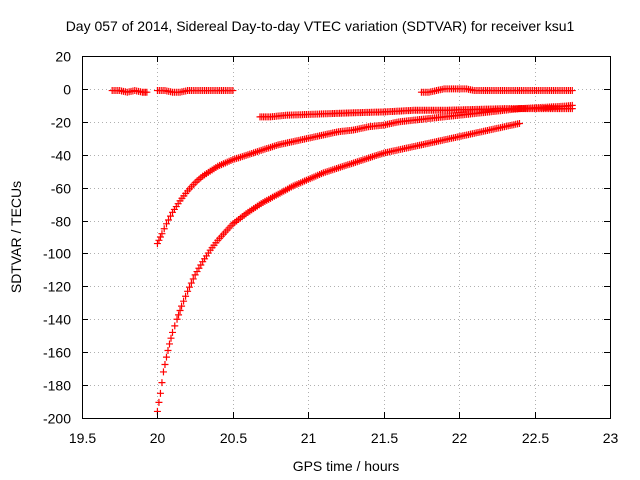 This screenshot has width=640, height=480. What do you see at coordinates (57, 419) in the screenshot?
I see `y-tick-label: -200` at bounding box center [57, 419].